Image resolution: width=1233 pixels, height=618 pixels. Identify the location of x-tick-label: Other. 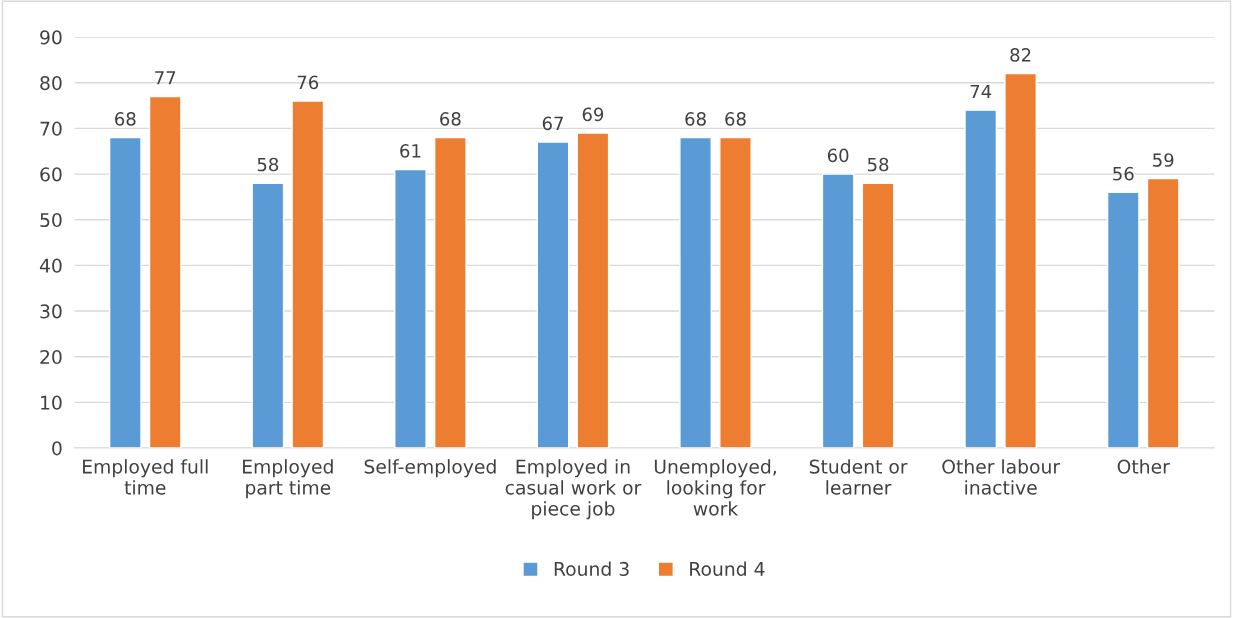
(1143, 466).